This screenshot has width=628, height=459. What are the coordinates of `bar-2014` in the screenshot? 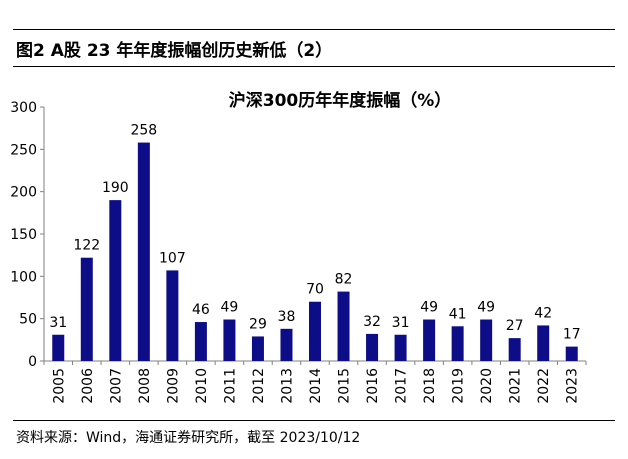 It's located at (315, 331).